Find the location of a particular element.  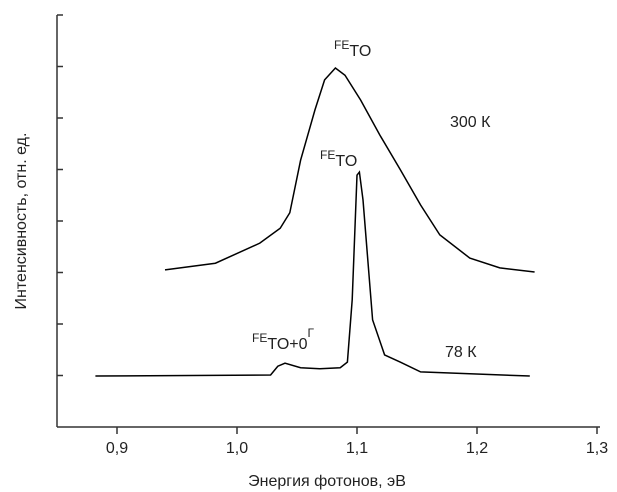

x-tick-label: 1,2 is located at coordinates (477, 448).